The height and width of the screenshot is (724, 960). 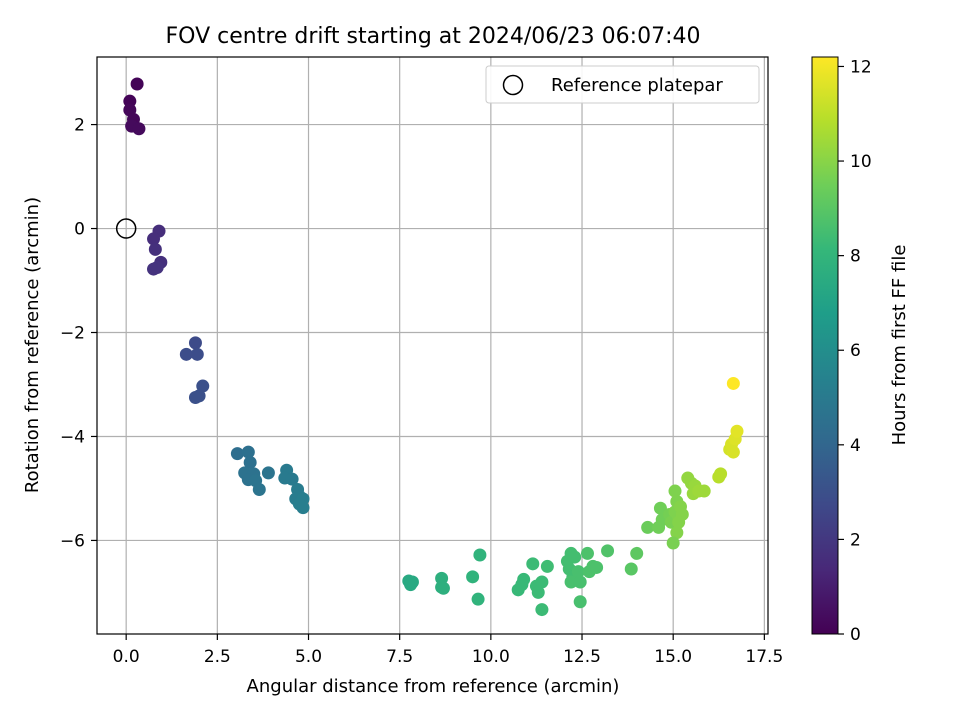 I want to click on x-tick-label: 7.5, so click(x=399, y=657).